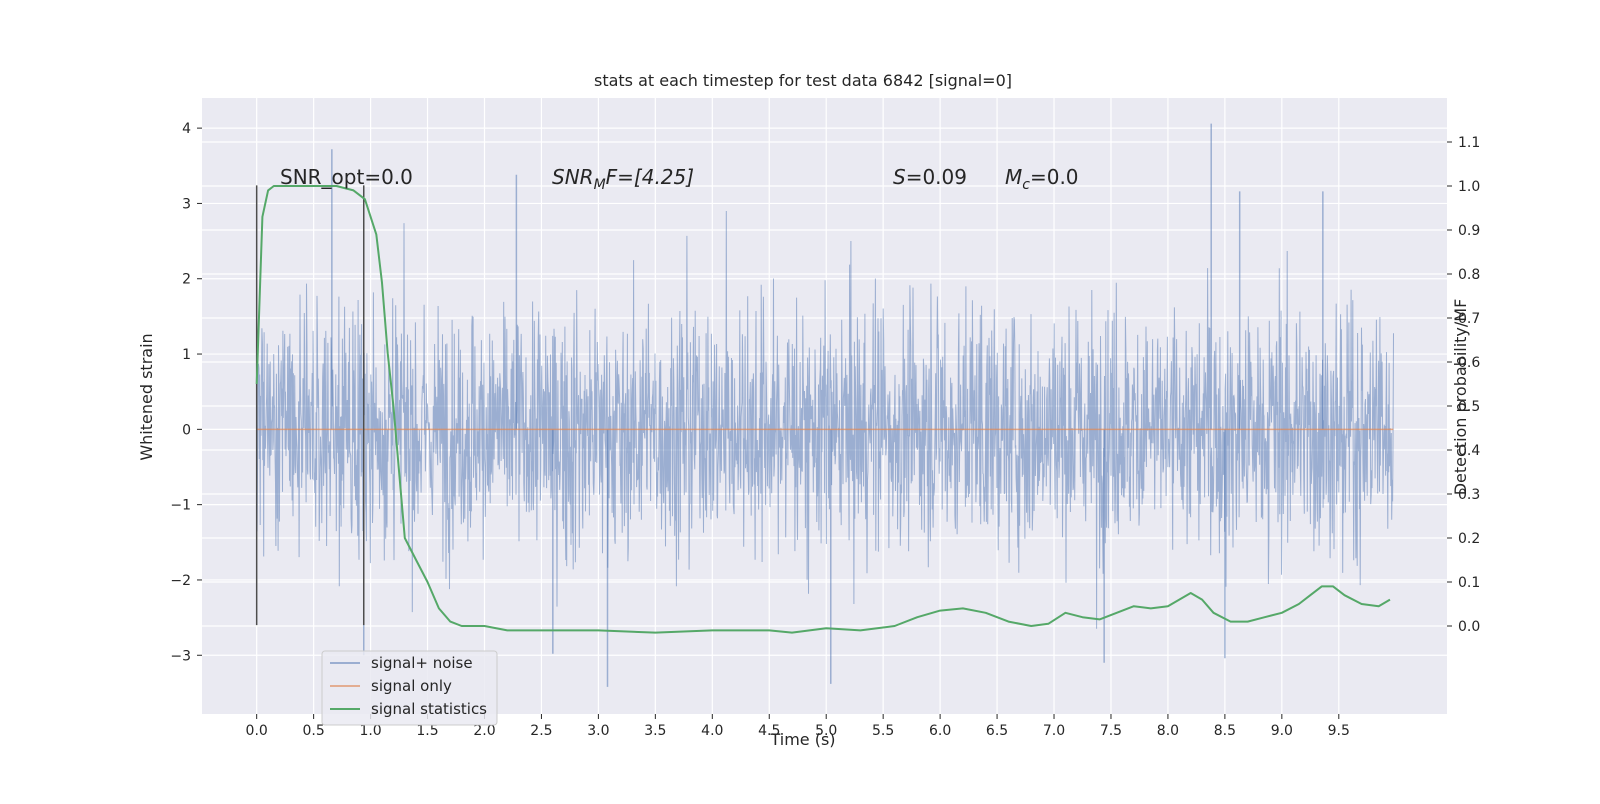 The width and height of the screenshot is (1600, 804). What do you see at coordinates (180, 656) in the screenshot?
I see `y-tick-label: −3` at bounding box center [180, 656].